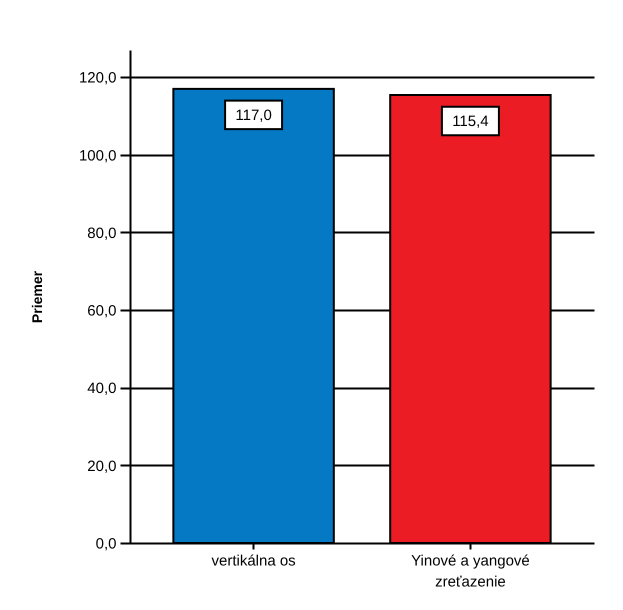  Describe the element at coordinates (101, 311) in the screenshot. I see `y-tick-label: 60,0` at that location.